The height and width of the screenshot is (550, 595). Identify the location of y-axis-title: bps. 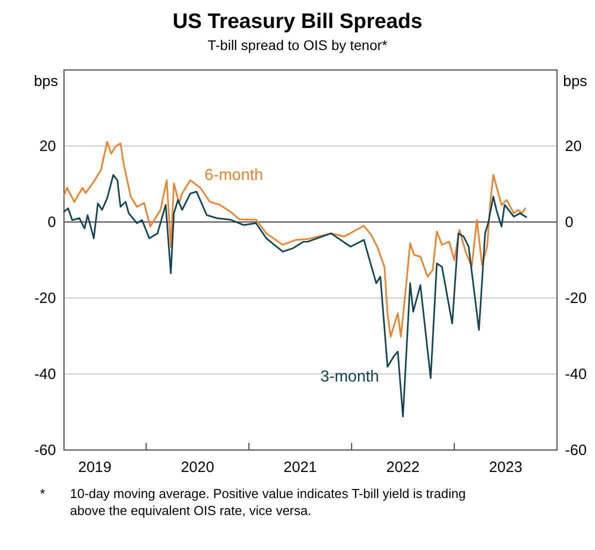
(46, 81).